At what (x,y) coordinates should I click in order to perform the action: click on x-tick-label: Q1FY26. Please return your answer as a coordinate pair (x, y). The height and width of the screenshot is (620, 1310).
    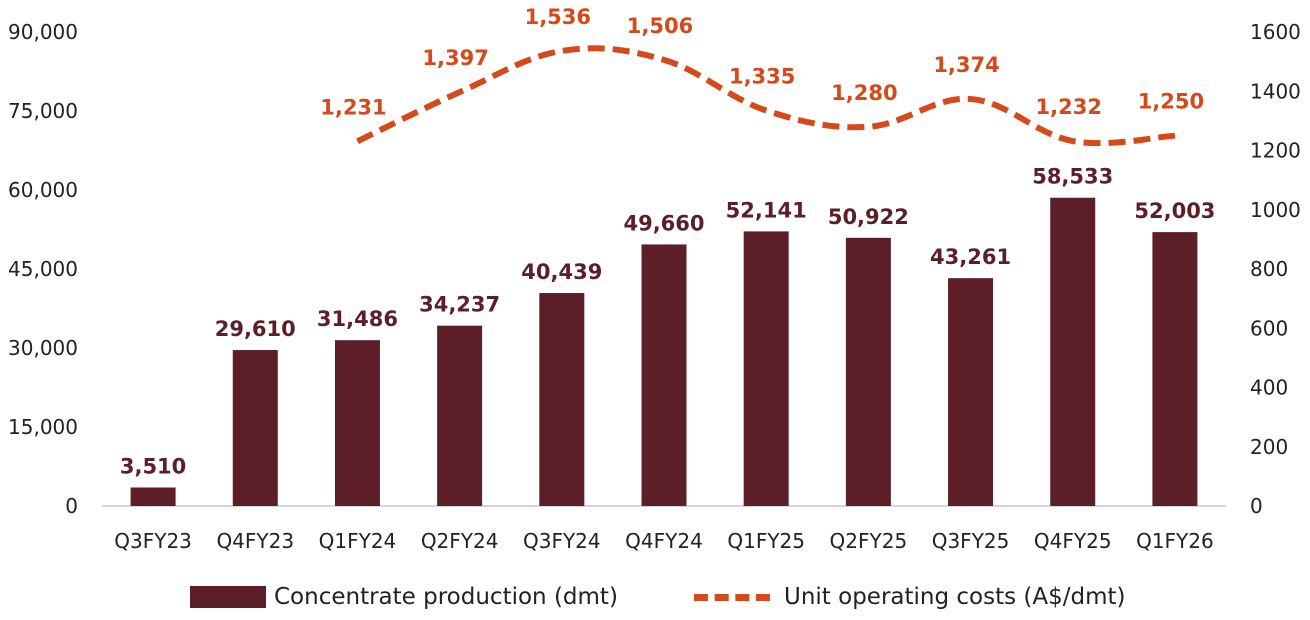
    Looking at the image, I should click on (1175, 541).